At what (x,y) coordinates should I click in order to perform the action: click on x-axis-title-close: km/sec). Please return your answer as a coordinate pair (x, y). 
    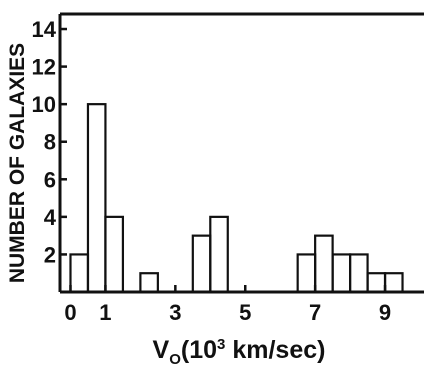
    Looking at the image, I should click on (275, 350).